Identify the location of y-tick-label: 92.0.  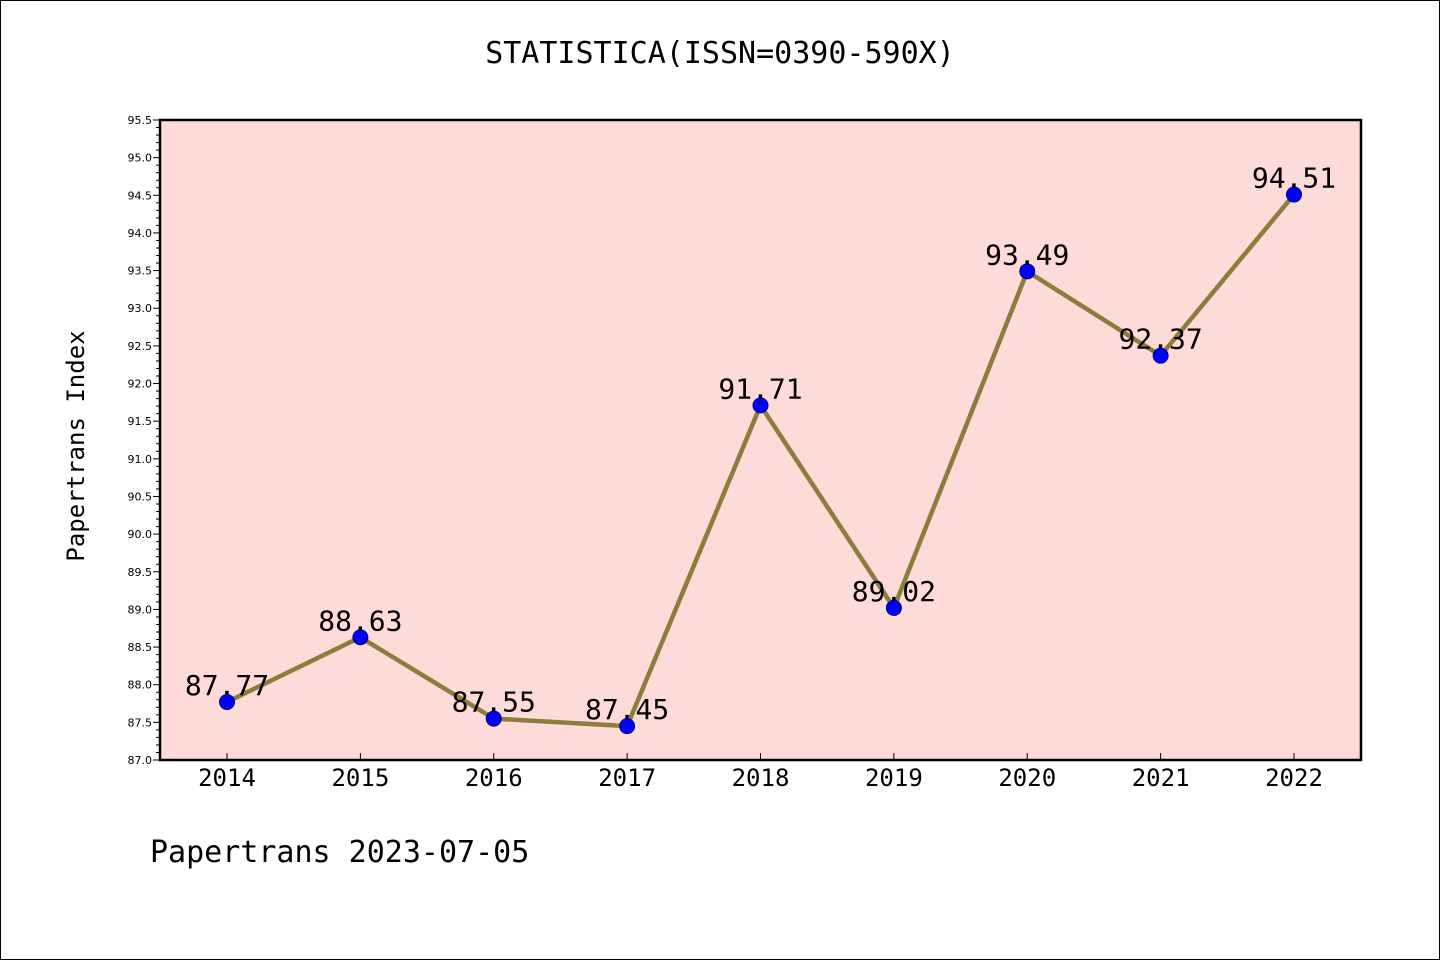
(140, 384).